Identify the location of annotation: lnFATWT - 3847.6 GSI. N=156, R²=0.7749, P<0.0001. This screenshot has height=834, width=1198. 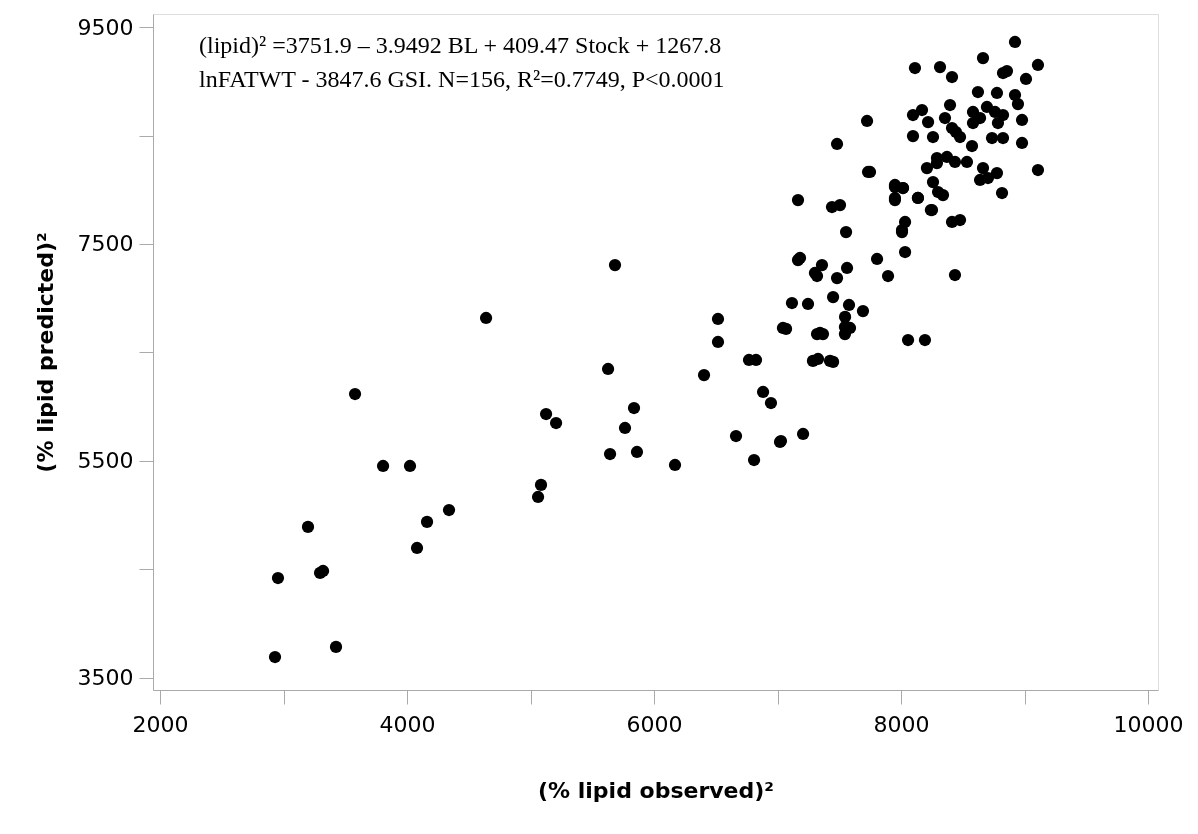
(462, 79).